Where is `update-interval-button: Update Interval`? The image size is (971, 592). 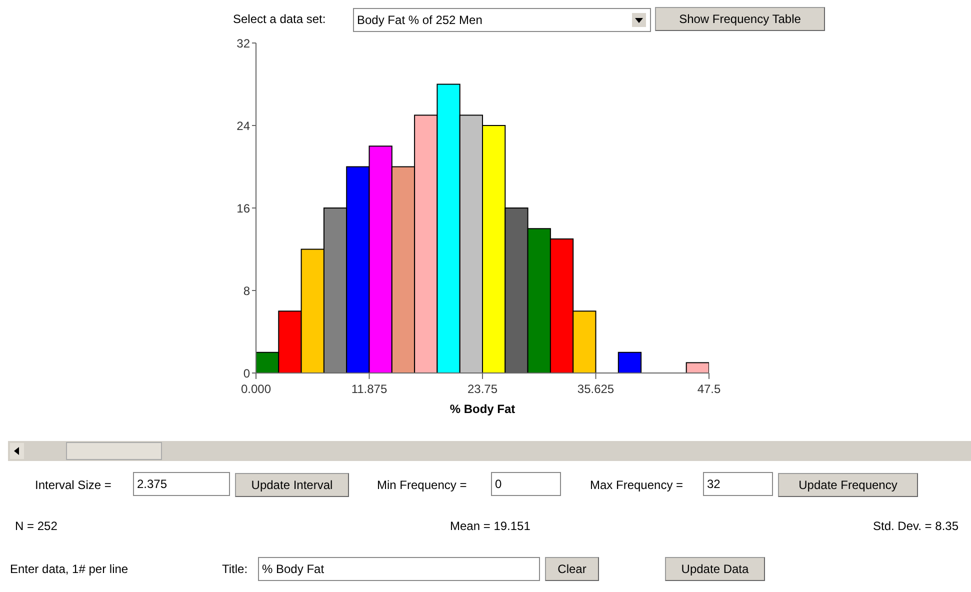 update-interval-button: Update Interval is located at coordinates (292, 485).